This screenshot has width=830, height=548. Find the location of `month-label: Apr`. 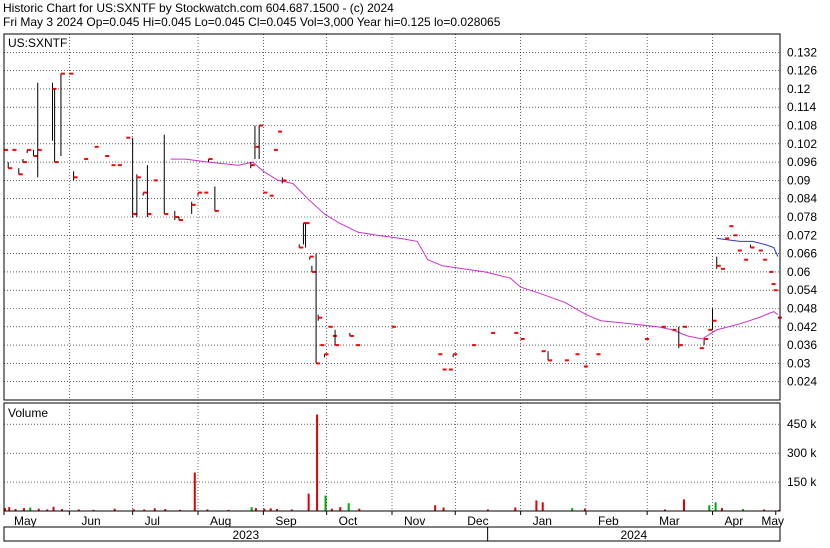

month-label: Apr is located at coordinates (734, 521).